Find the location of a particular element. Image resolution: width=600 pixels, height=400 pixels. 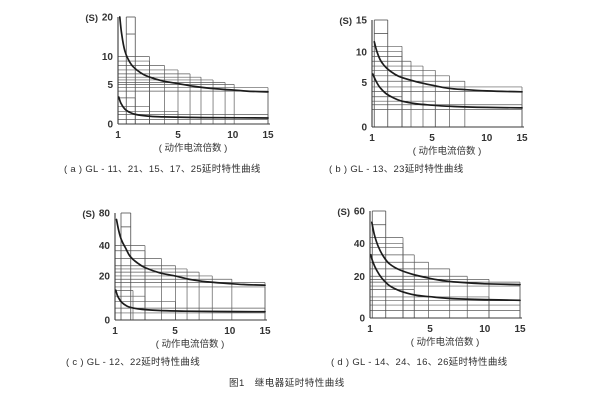

caption-chart-c: ( c ) GL - 12、22延时特性曲线 is located at coordinates (133, 362).